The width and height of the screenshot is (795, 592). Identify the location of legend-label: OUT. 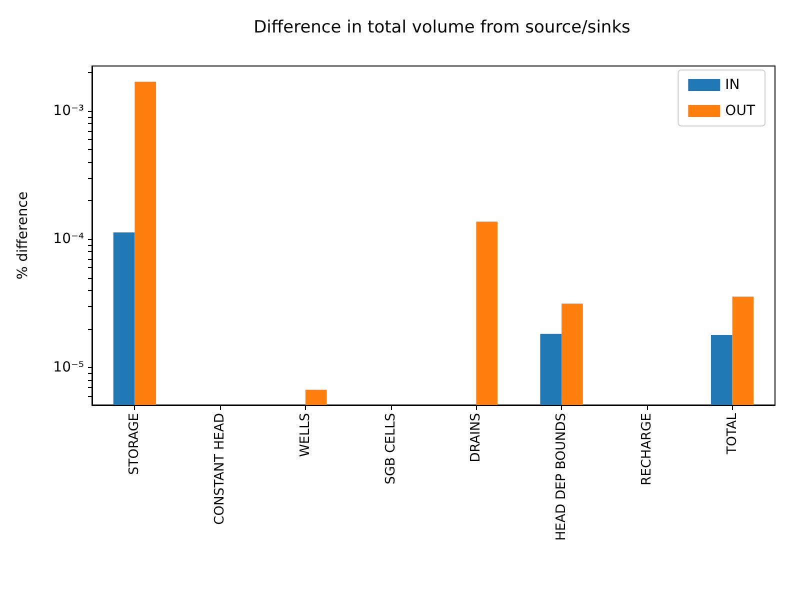
(740, 111).